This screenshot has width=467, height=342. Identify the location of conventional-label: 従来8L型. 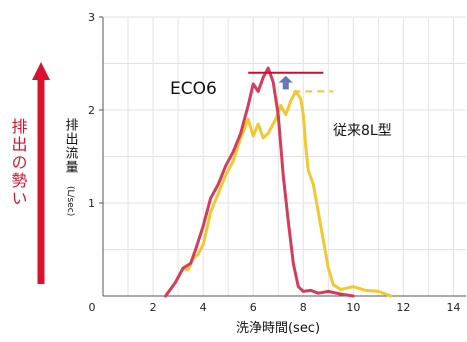
(362, 131).